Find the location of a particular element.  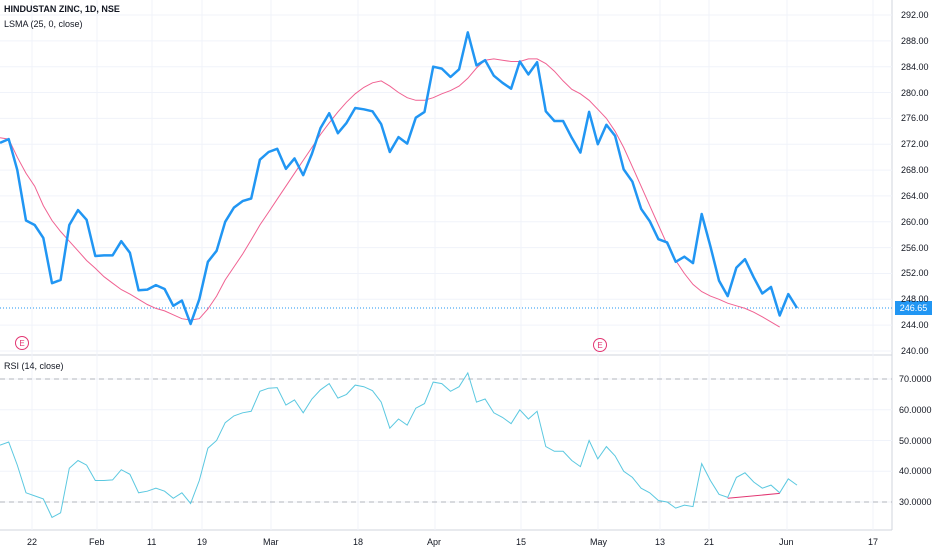

rsi-axis-label: 50.0000 is located at coordinates (915, 441).